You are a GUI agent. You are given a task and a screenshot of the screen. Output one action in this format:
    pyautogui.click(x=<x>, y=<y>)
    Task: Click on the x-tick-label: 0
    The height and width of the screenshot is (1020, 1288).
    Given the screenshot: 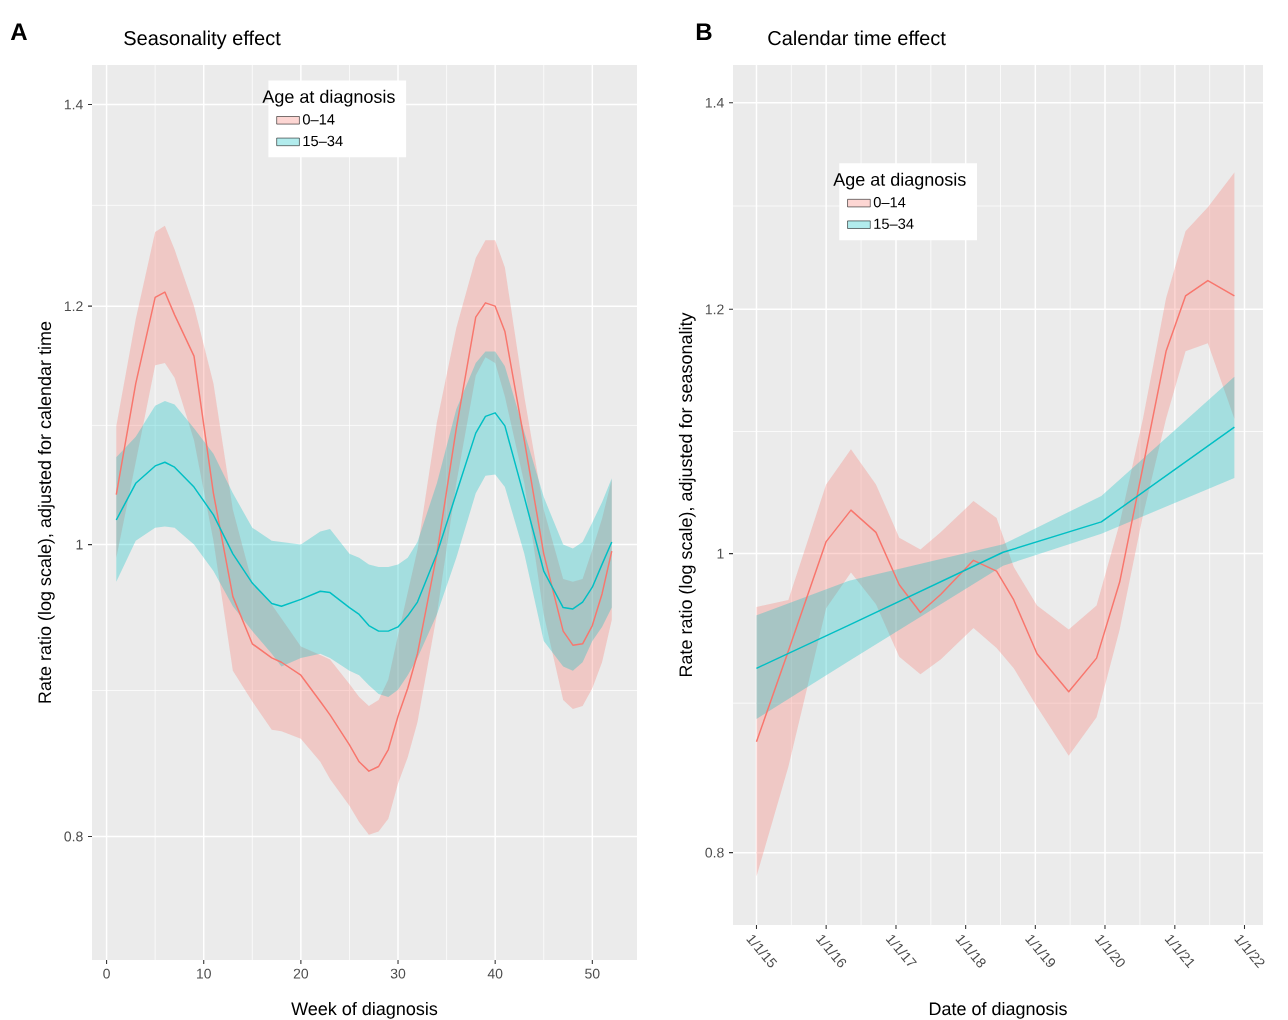 What is the action you would take?
    pyautogui.click(x=106, y=973)
    